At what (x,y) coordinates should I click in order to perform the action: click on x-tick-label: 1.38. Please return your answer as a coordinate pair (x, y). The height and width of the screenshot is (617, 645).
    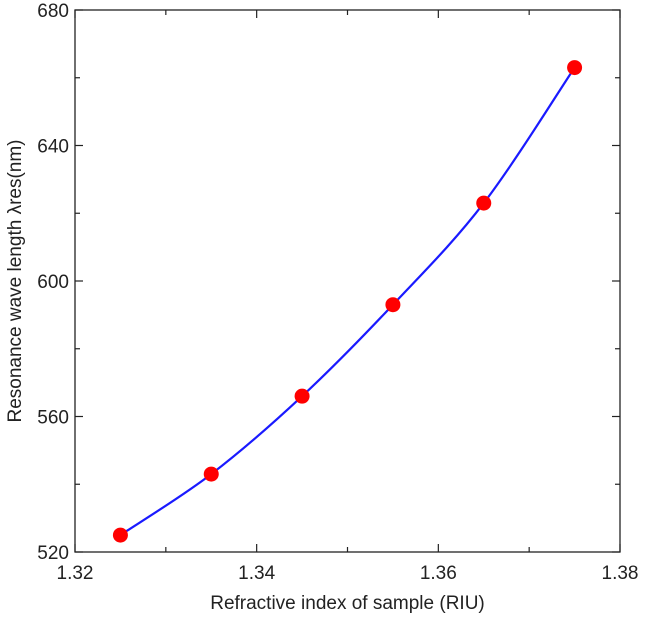
    Looking at the image, I should click on (620, 573).